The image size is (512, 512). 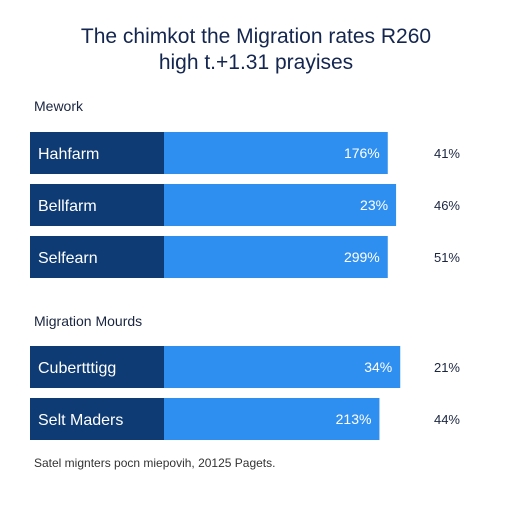 I want to click on side-value-1-0: 21%, so click(x=447, y=367).